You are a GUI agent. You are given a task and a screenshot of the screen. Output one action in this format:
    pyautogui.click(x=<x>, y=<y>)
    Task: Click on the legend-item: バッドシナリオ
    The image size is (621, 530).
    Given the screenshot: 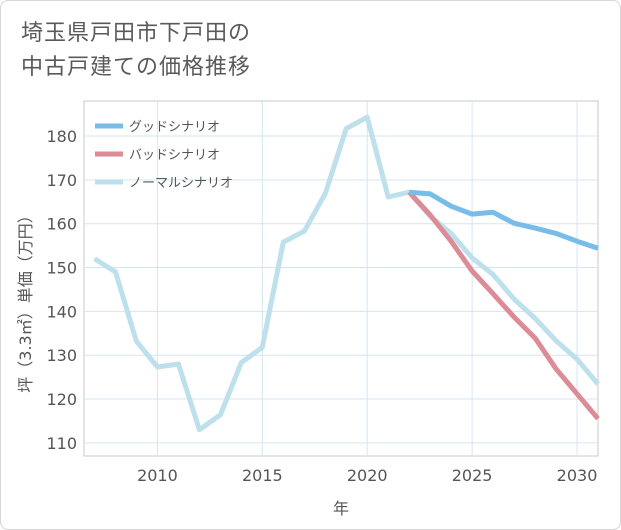 What is the action you would take?
    pyautogui.click(x=157, y=155)
    